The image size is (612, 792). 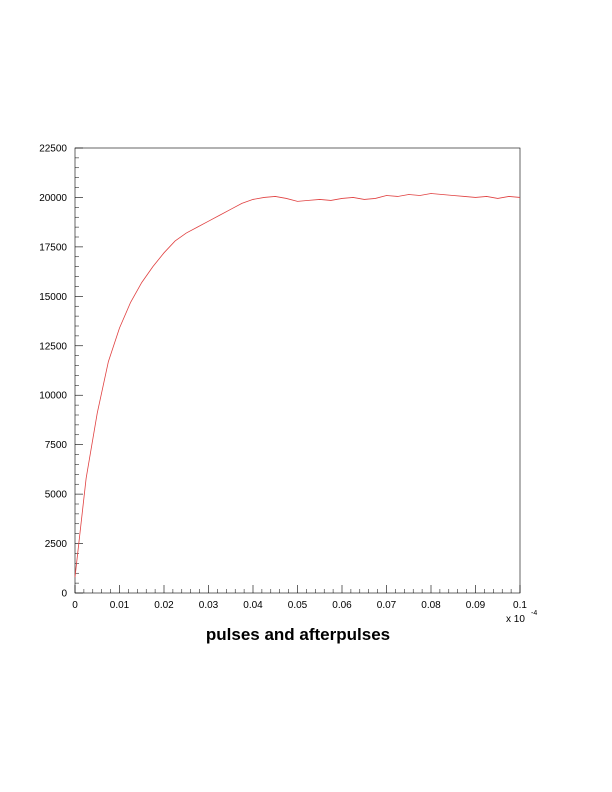 What do you see at coordinates (53, 247) in the screenshot?
I see `y-tick-label: 17500` at bounding box center [53, 247].